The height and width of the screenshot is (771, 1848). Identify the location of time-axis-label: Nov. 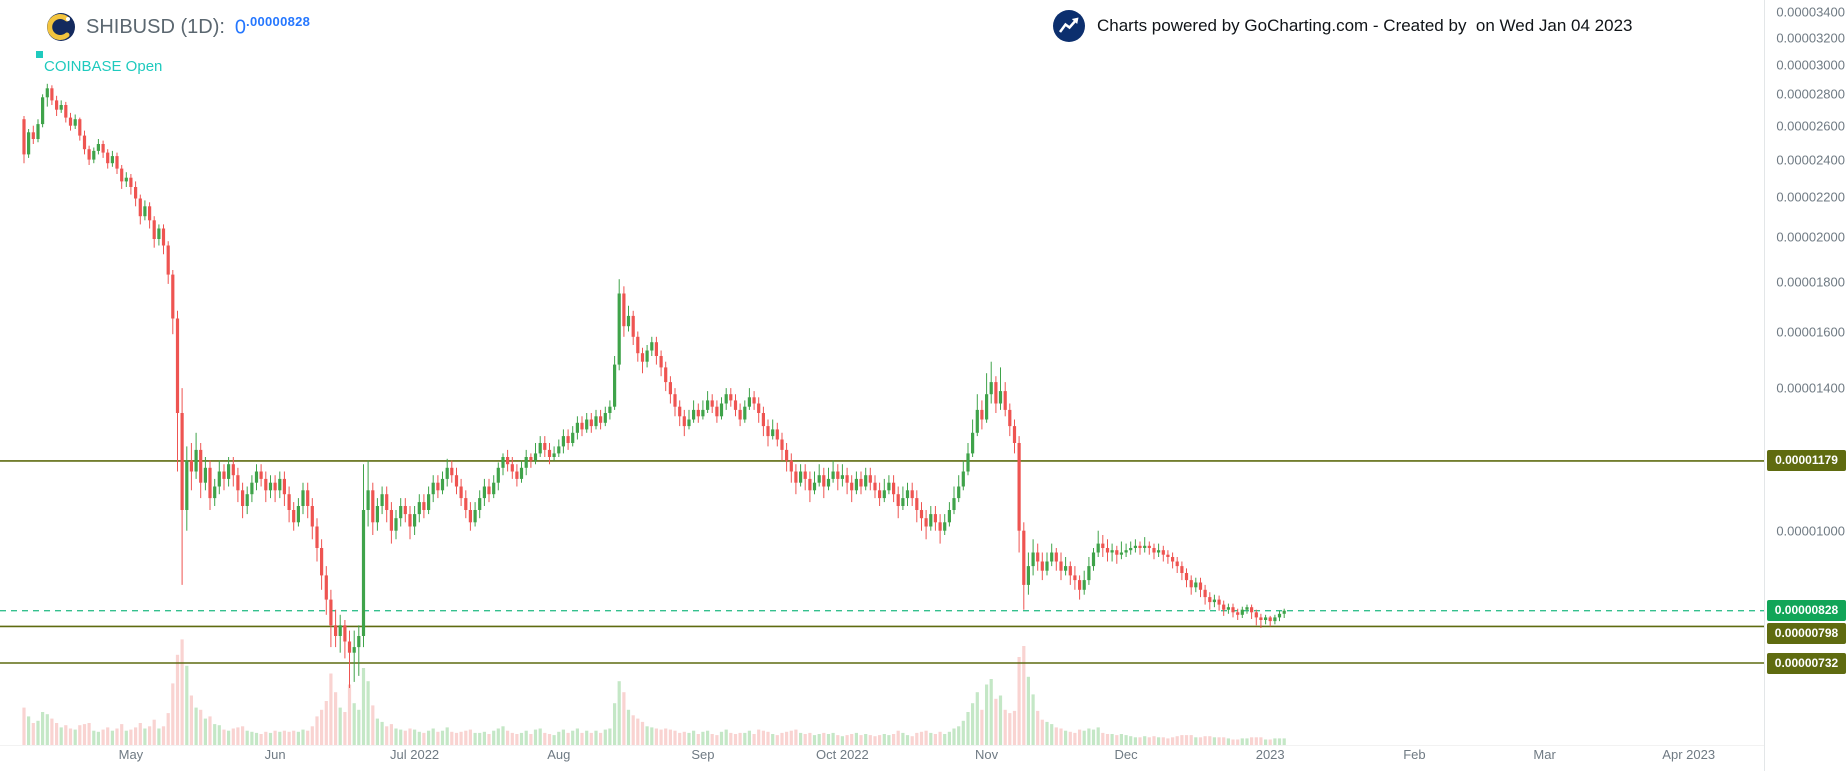
(987, 754).